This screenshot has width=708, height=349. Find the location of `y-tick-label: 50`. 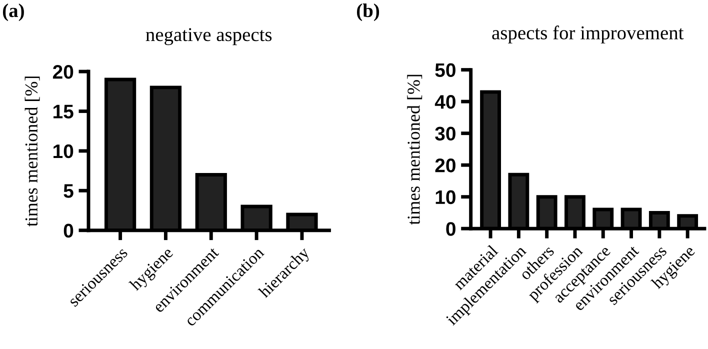

y-tick-label: 50 is located at coordinates (445, 70).